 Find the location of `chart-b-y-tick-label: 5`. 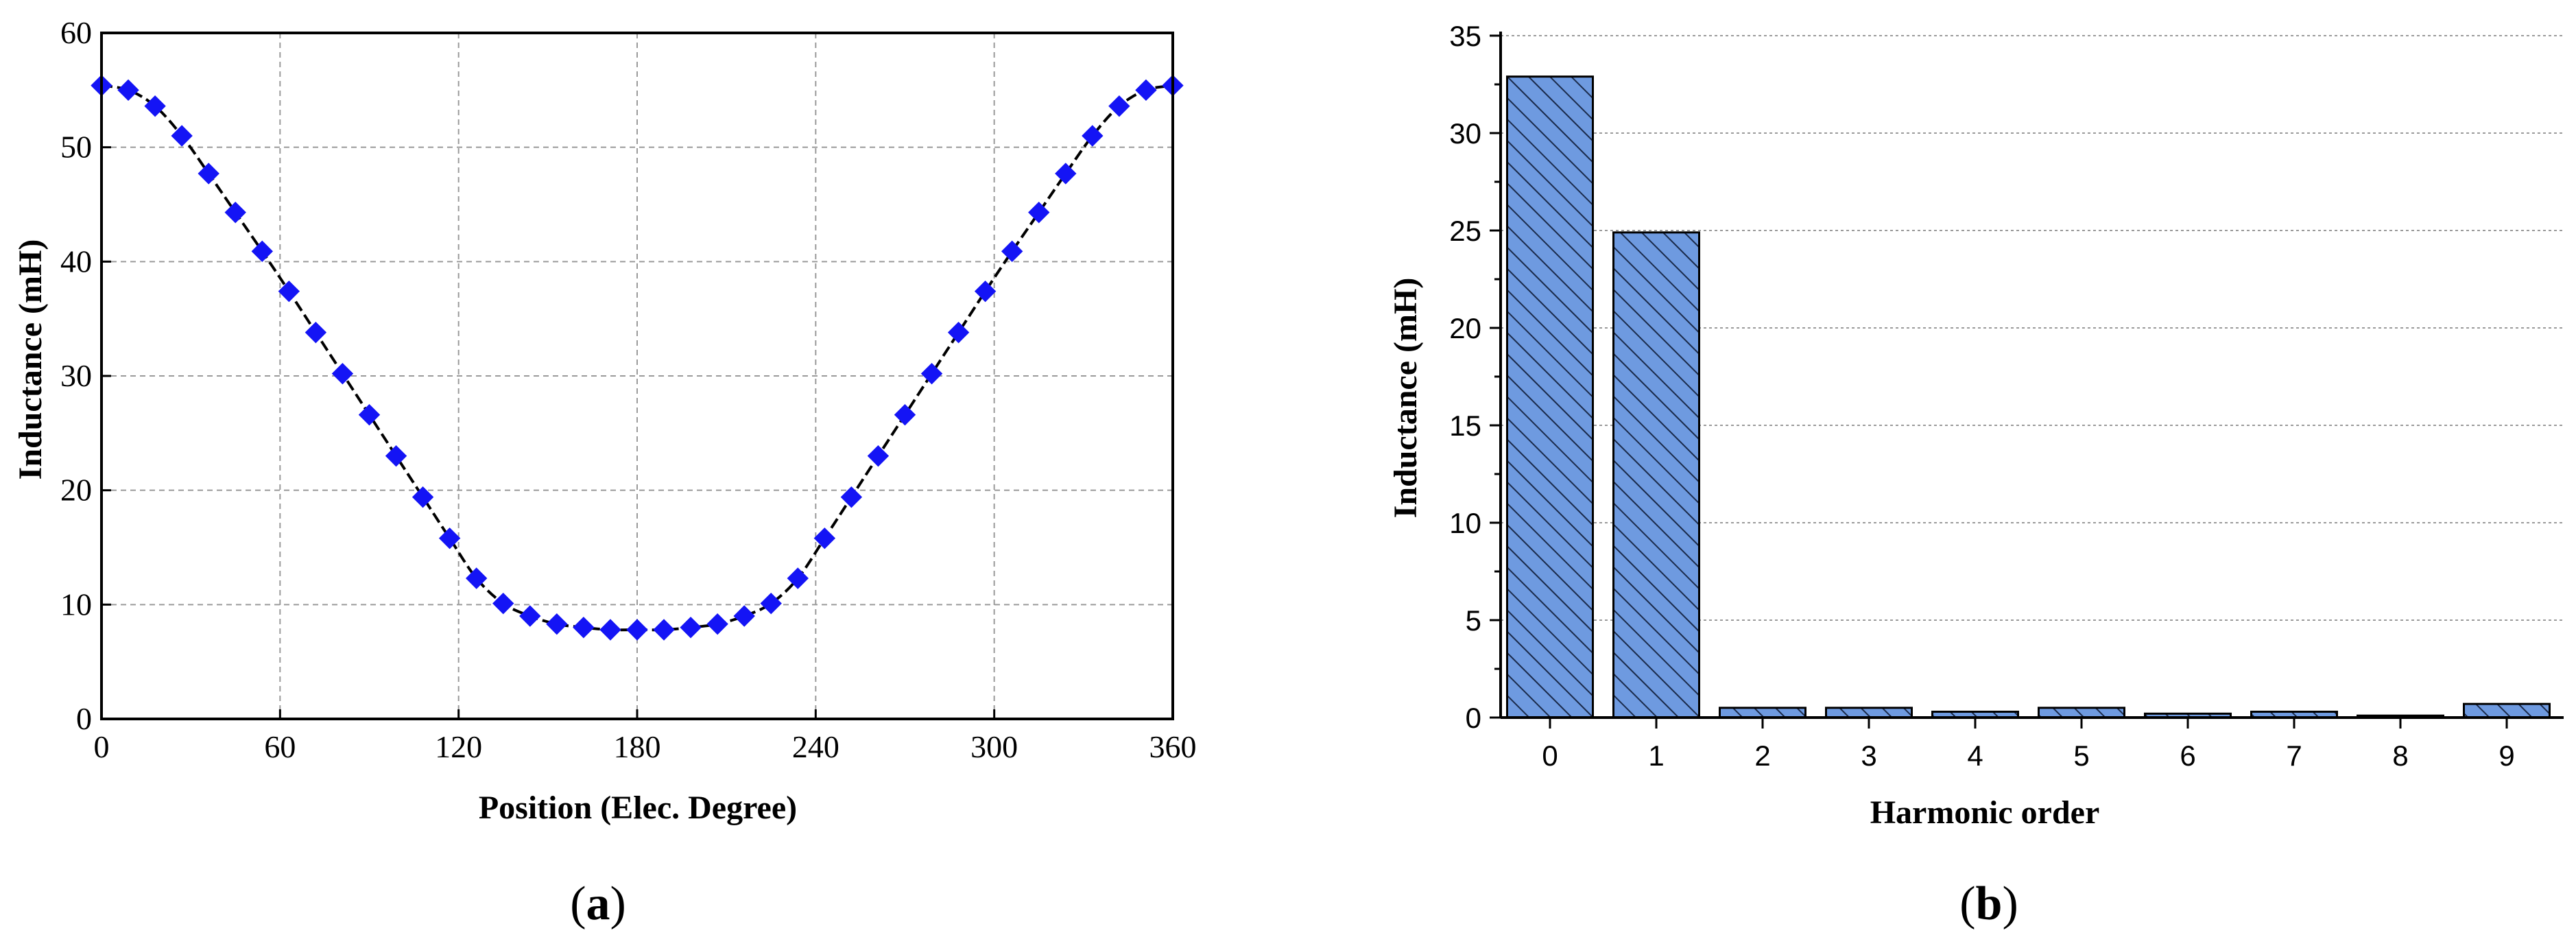

chart-b-y-tick-label: 5 is located at coordinates (1473, 620).